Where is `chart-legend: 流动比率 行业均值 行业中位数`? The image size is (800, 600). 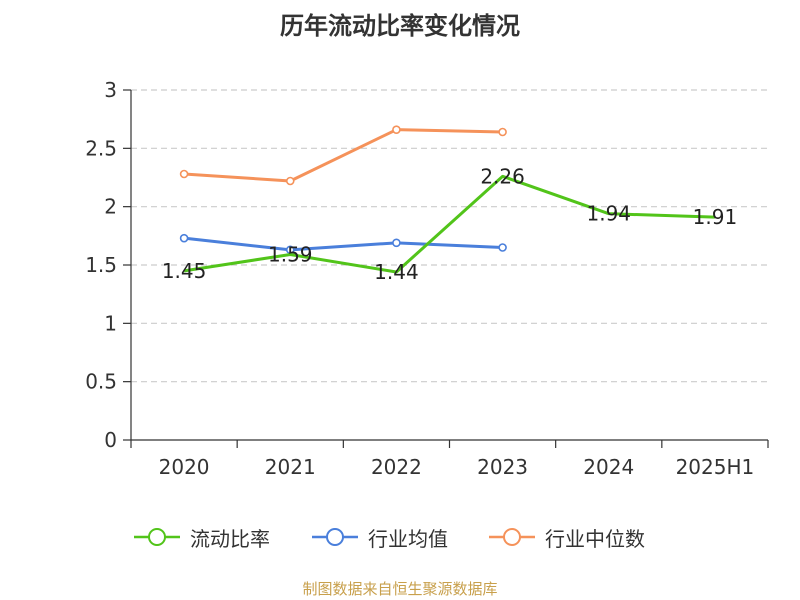 chart-legend: 流动比率 行业均值 行业中位数 is located at coordinates (400, 537).